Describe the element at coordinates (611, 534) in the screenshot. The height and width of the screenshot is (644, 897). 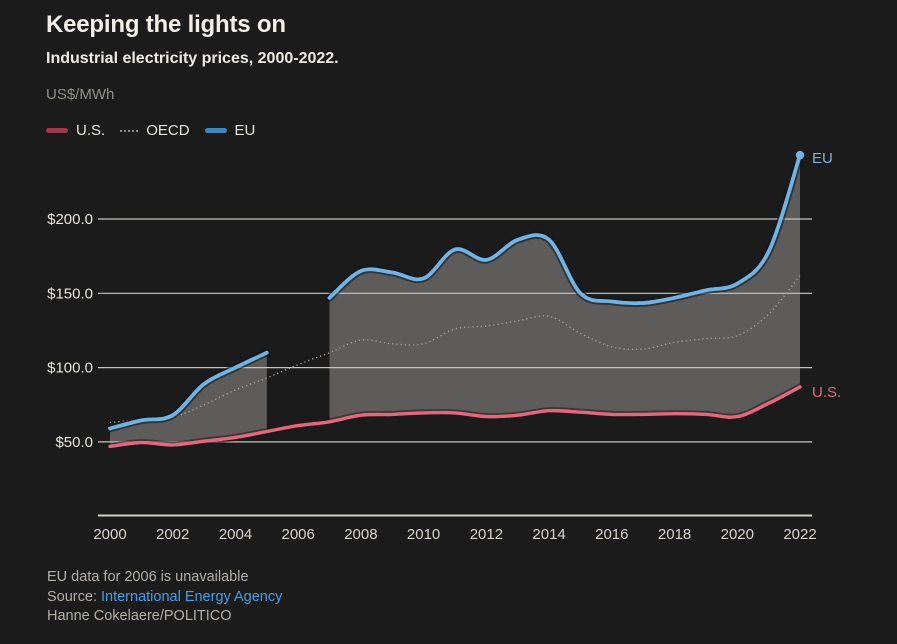
I see `x-tick-label: 2016` at that location.